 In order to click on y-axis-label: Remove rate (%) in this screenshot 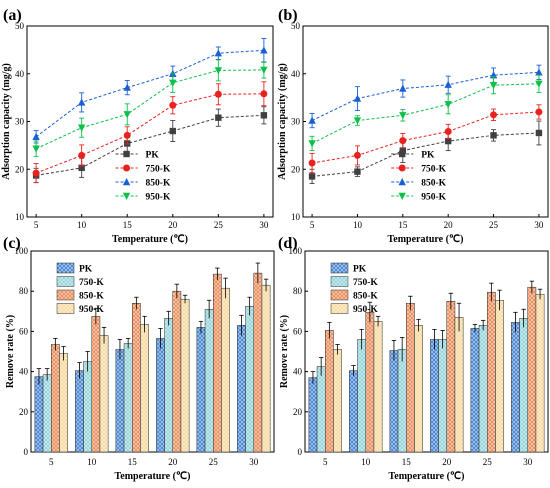, I will do `click(10, 351)`.